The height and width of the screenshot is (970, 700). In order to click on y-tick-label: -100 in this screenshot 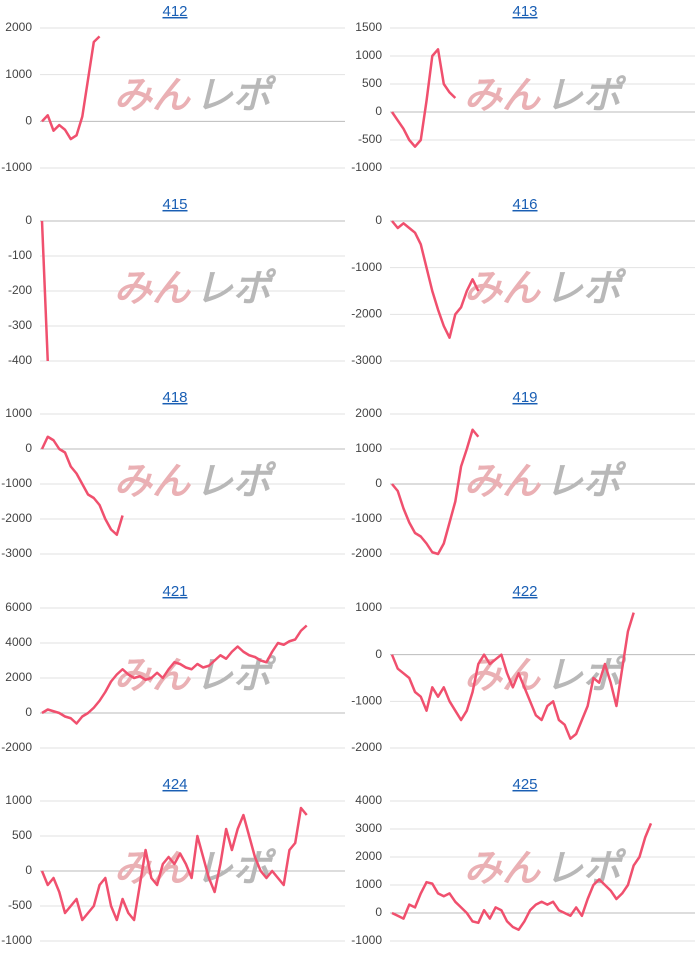, I will do `click(20, 255)`.